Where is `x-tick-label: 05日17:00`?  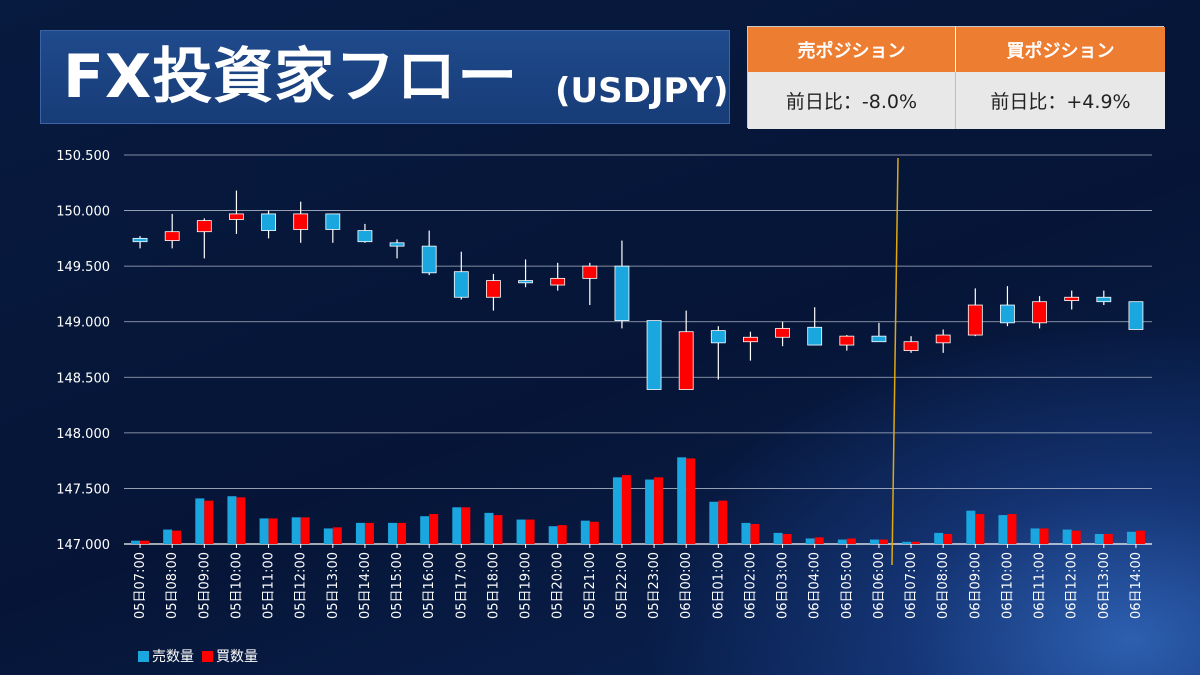 x-tick-label: 05日17:00 is located at coordinates (461, 585).